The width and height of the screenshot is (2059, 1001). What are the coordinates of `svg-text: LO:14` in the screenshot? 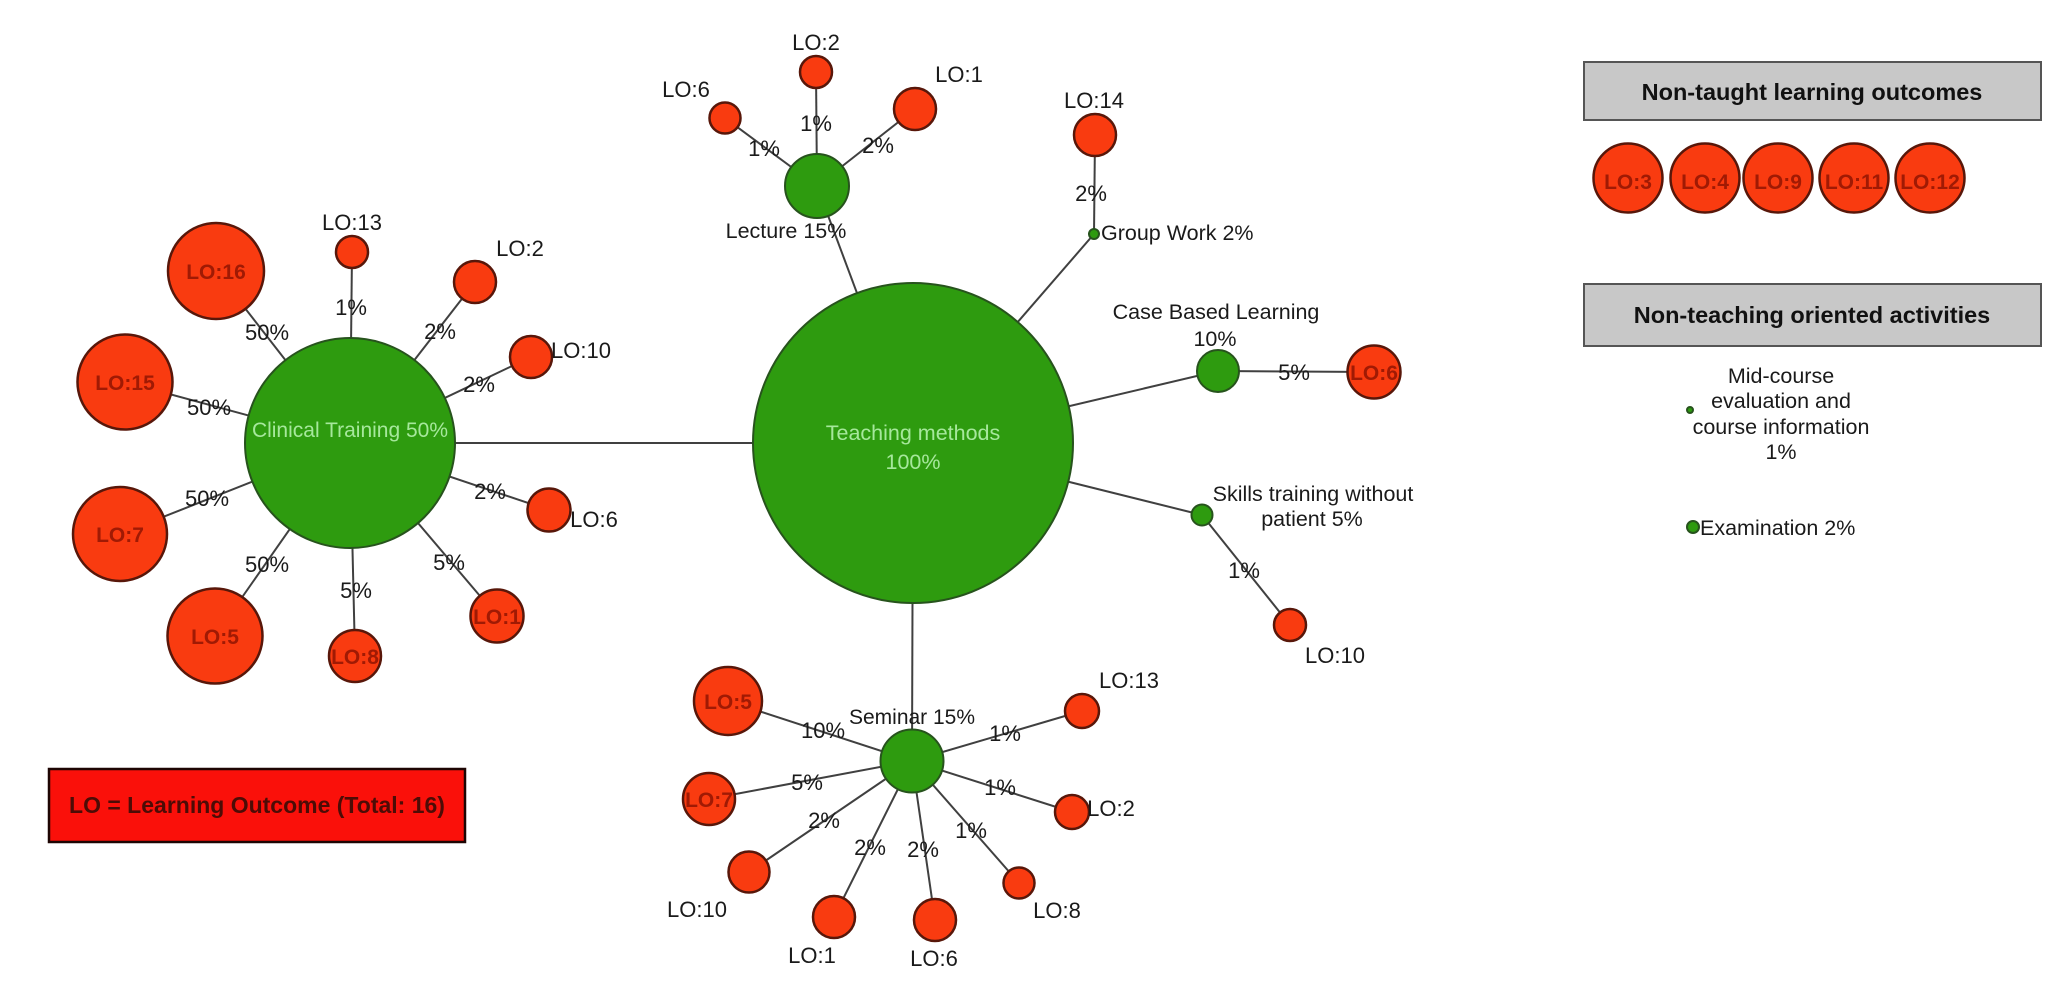 It's located at (1094, 100).